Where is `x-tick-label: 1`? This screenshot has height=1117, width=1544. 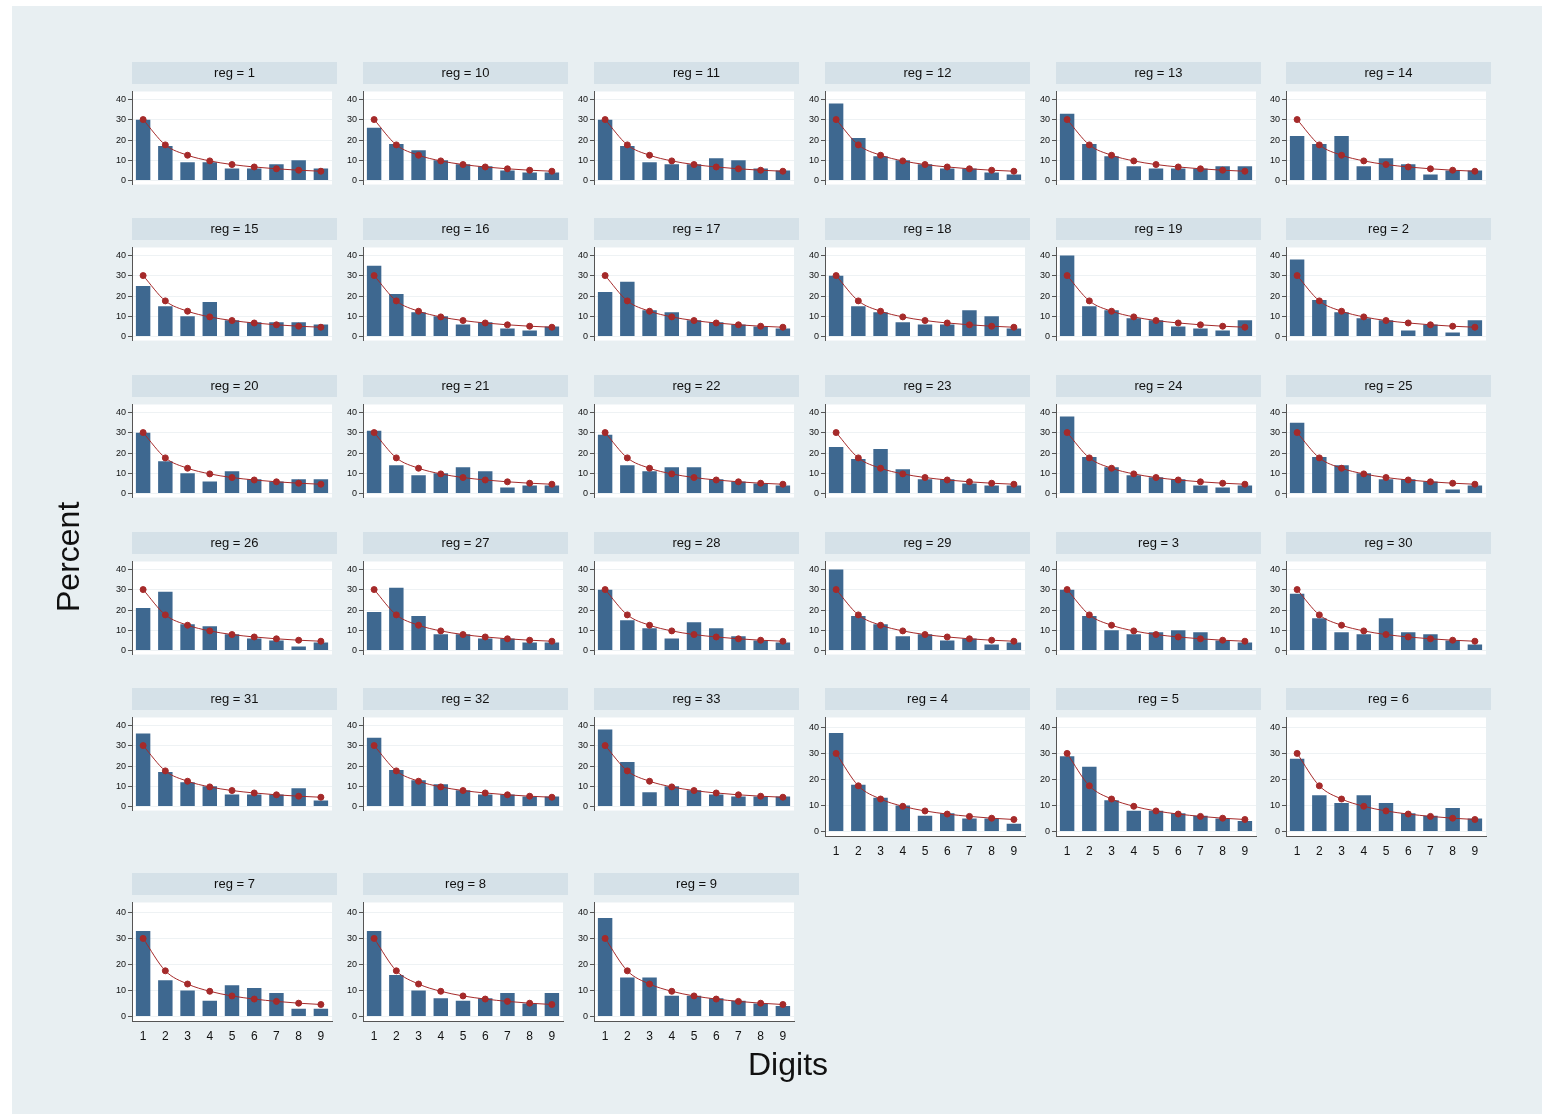
x-tick-label: 1 is located at coordinates (1067, 851).